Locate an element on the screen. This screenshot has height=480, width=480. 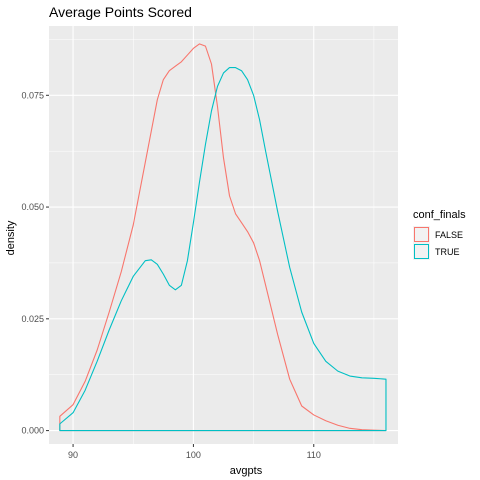
y-tick-label: 0.025 is located at coordinates (32, 319).